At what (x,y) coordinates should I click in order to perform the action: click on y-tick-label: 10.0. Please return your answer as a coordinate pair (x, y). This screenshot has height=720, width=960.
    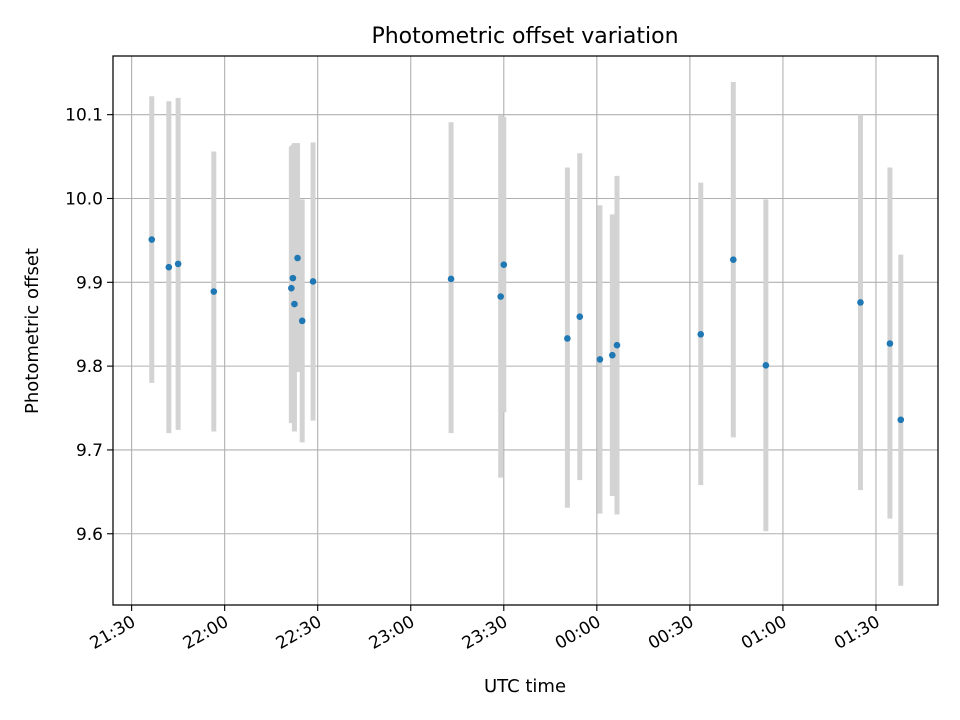
    Looking at the image, I should click on (84, 199).